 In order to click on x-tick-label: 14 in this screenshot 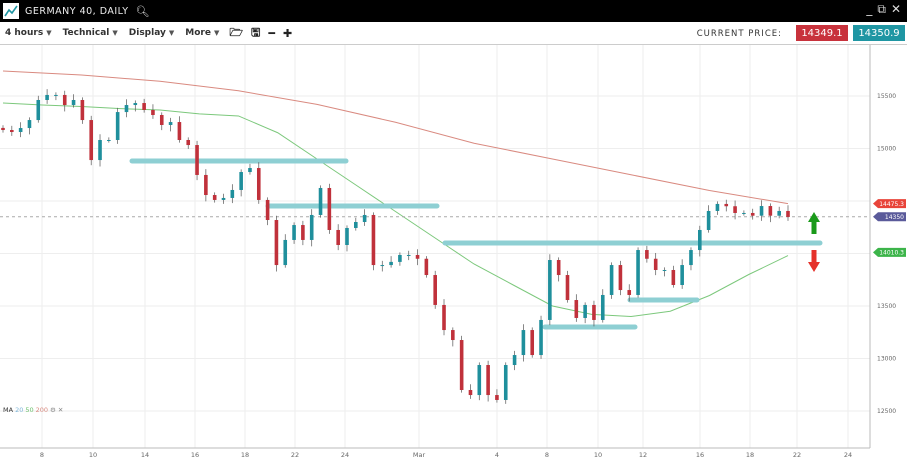, I will do `click(145, 455)`.